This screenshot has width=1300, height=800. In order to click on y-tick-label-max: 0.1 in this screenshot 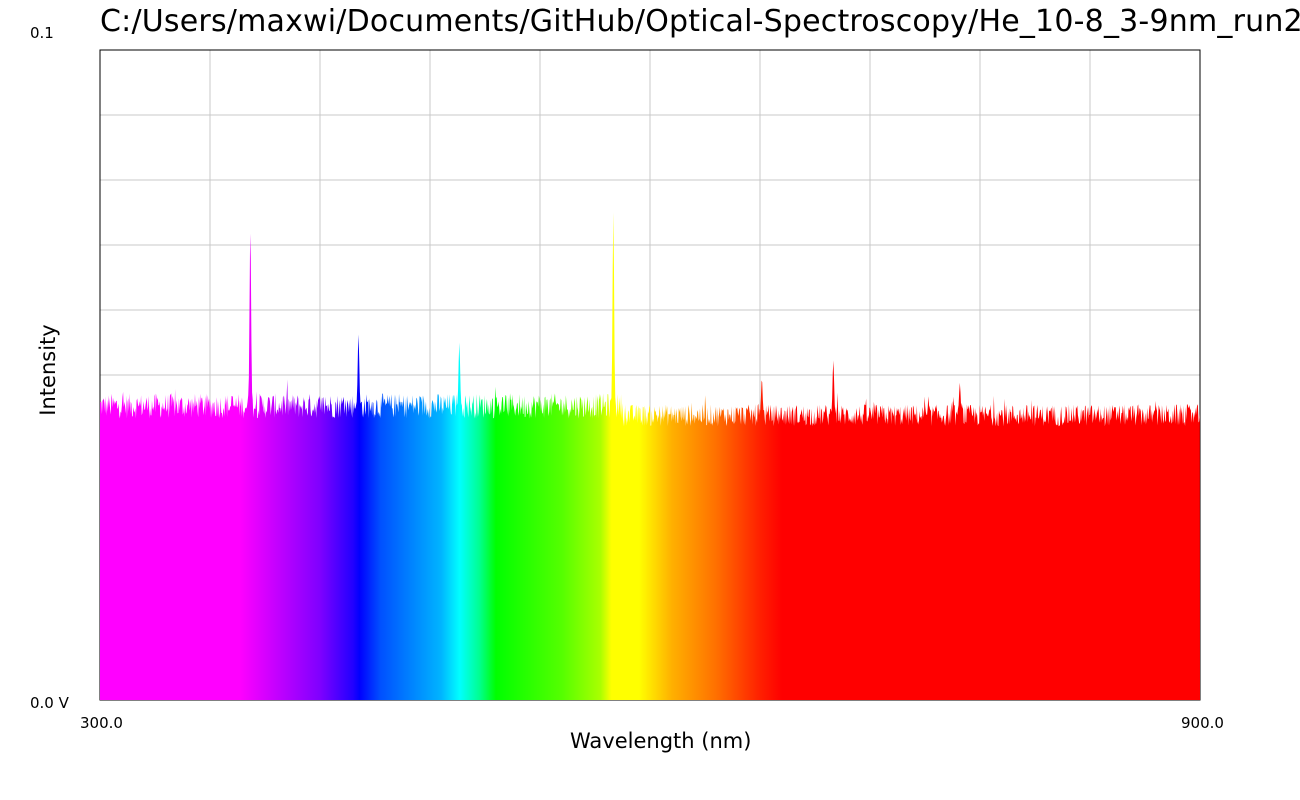, I will do `click(42, 33)`.